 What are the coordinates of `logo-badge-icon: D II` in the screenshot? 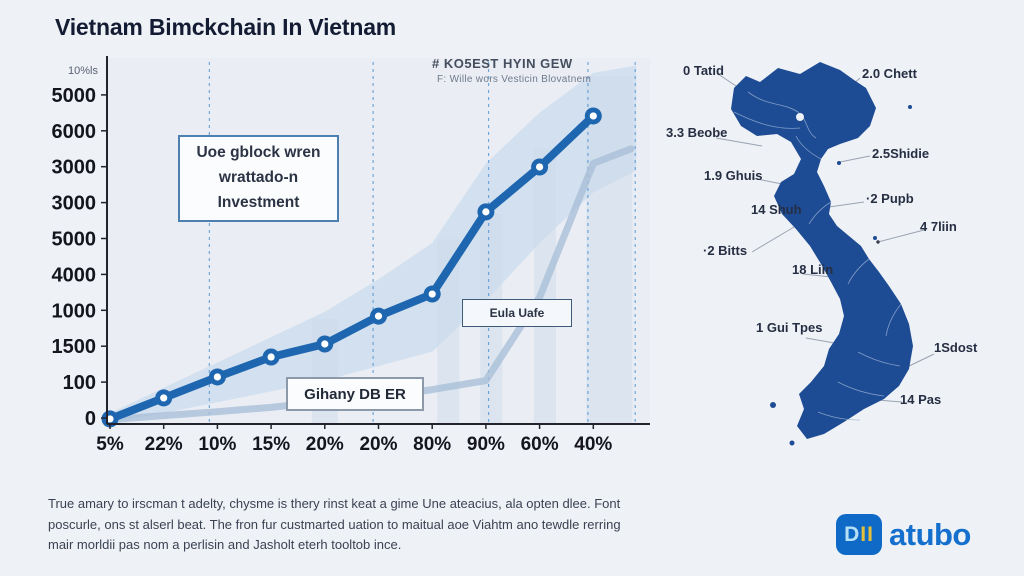 It's located at (859, 534).